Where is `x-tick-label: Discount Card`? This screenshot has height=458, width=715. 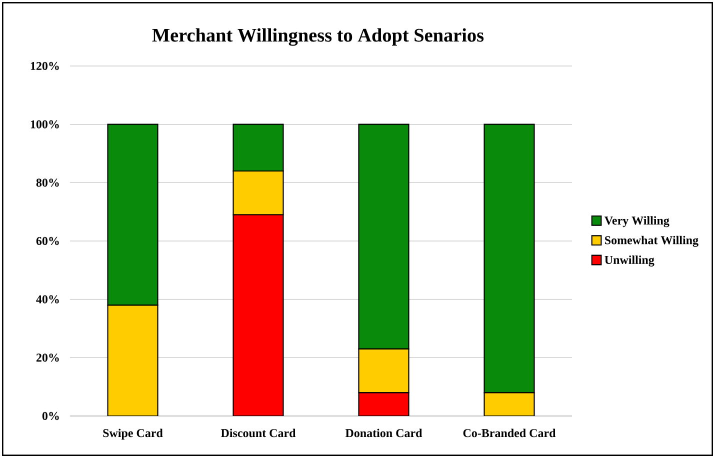
x-tick-label: Discount Card is located at coordinates (258, 433).